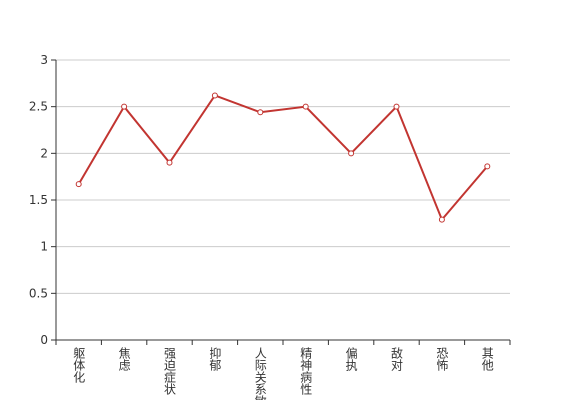 This screenshot has width=567, height=400. What do you see at coordinates (38, 107) in the screenshot?
I see `y-tick-label: 2.5` at bounding box center [38, 107].